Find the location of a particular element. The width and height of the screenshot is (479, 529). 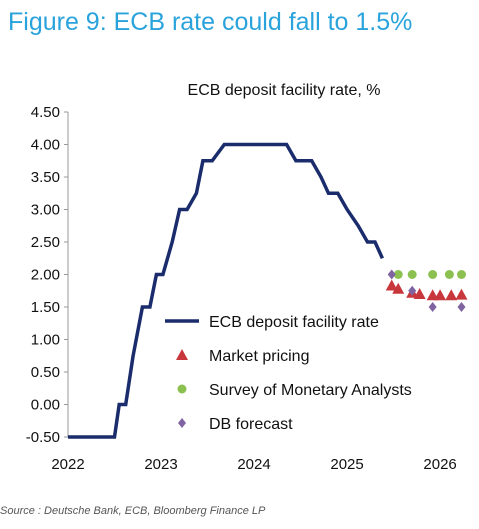

chart-title: ECB deposit facility rate, % is located at coordinates (284, 90).